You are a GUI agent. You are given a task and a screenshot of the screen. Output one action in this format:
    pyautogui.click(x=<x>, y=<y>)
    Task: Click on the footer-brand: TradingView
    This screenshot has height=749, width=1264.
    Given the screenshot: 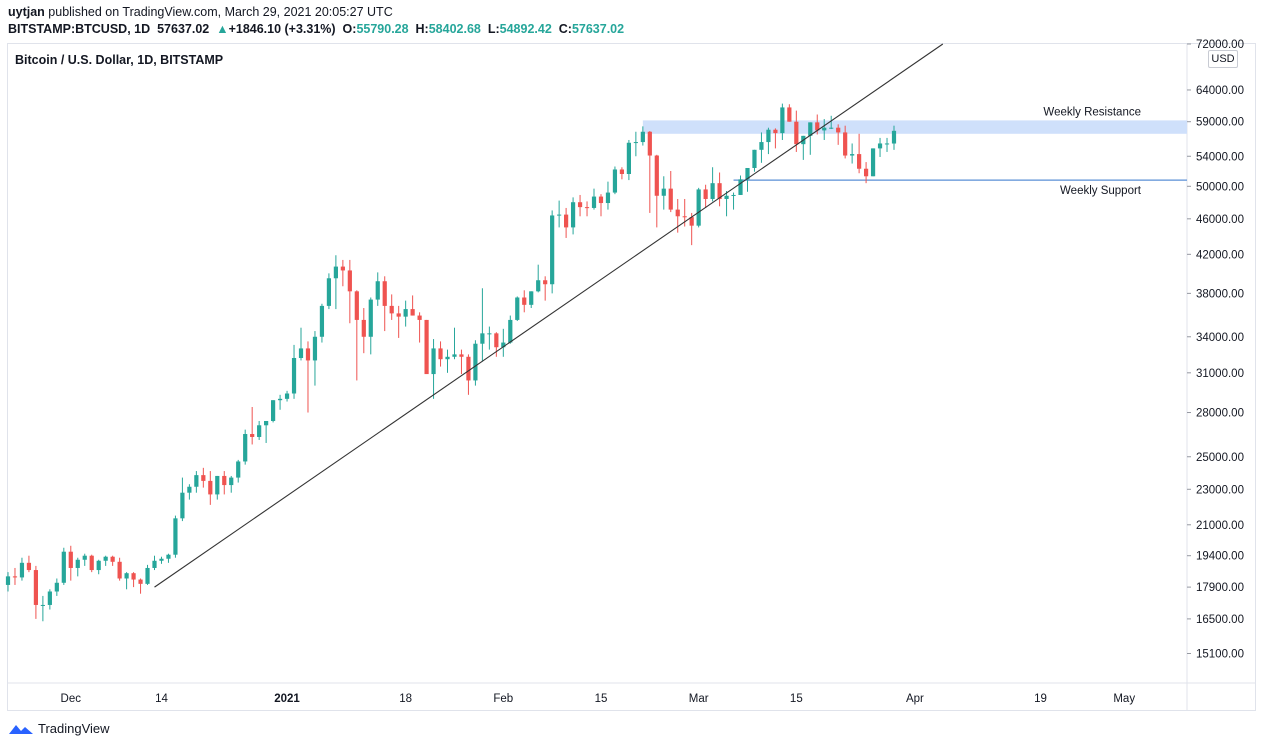 What is the action you would take?
    pyautogui.click(x=59, y=728)
    